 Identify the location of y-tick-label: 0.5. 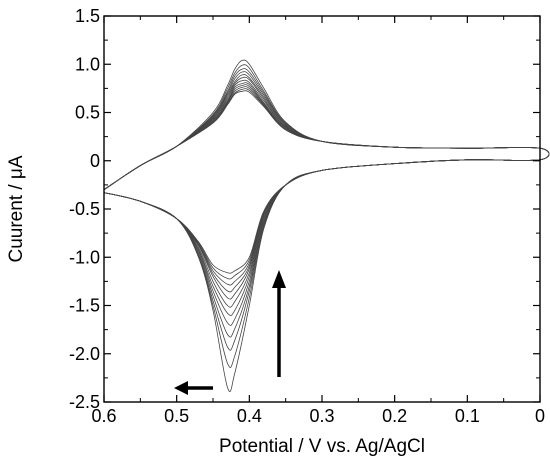
(87, 113).